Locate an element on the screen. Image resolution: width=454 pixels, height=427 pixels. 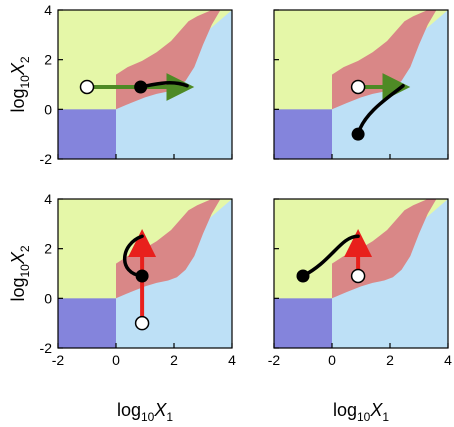
panel-top-right is located at coordinates (361, 84).